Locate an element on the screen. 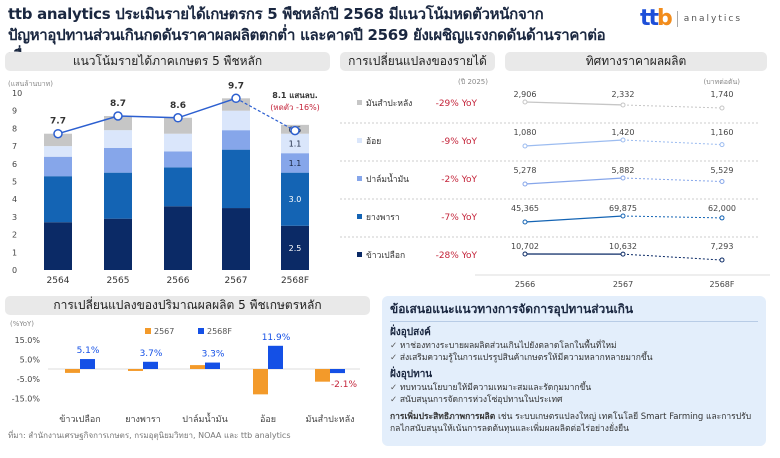 The width and height of the screenshot is (780, 458). legend-swatch-rubber is located at coordinates (359, 216).